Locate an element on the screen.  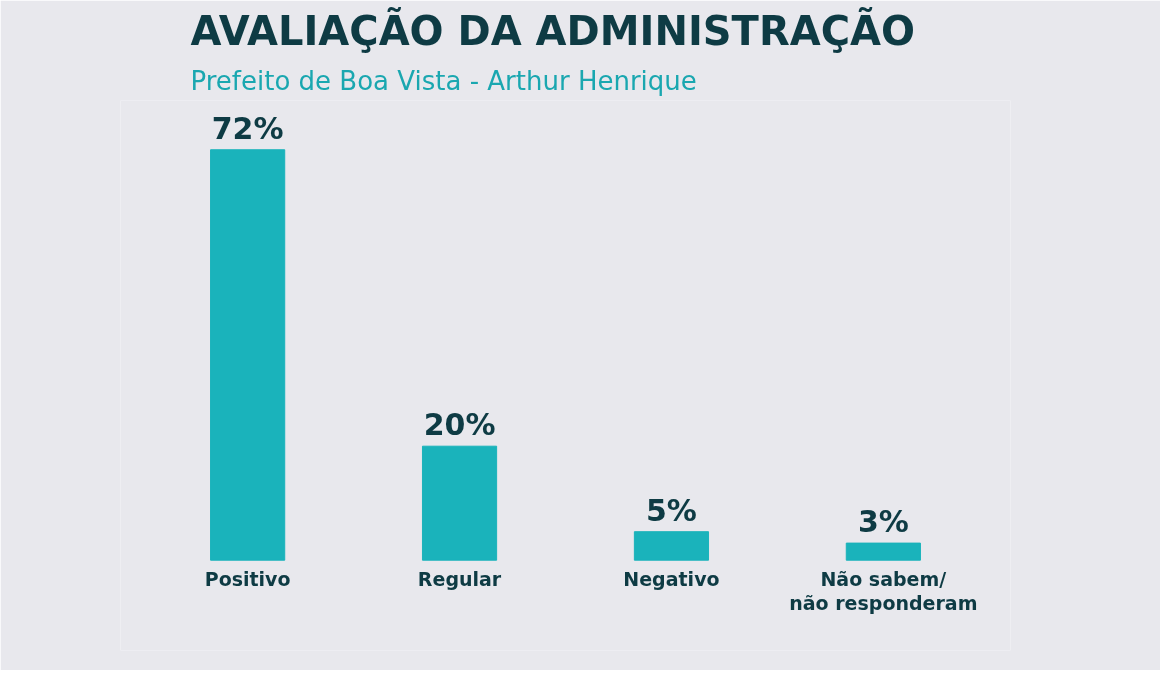
data-label: 5% is located at coordinates (671, 510).